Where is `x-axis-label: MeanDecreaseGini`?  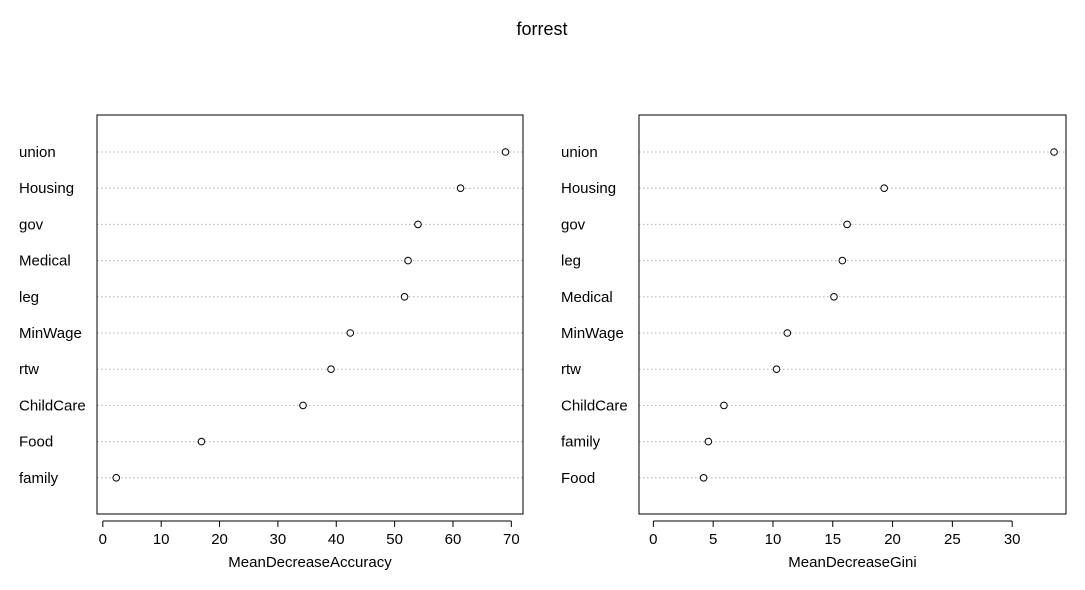
x-axis-label: MeanDecreaseGini is located at coordinates (852, 562).